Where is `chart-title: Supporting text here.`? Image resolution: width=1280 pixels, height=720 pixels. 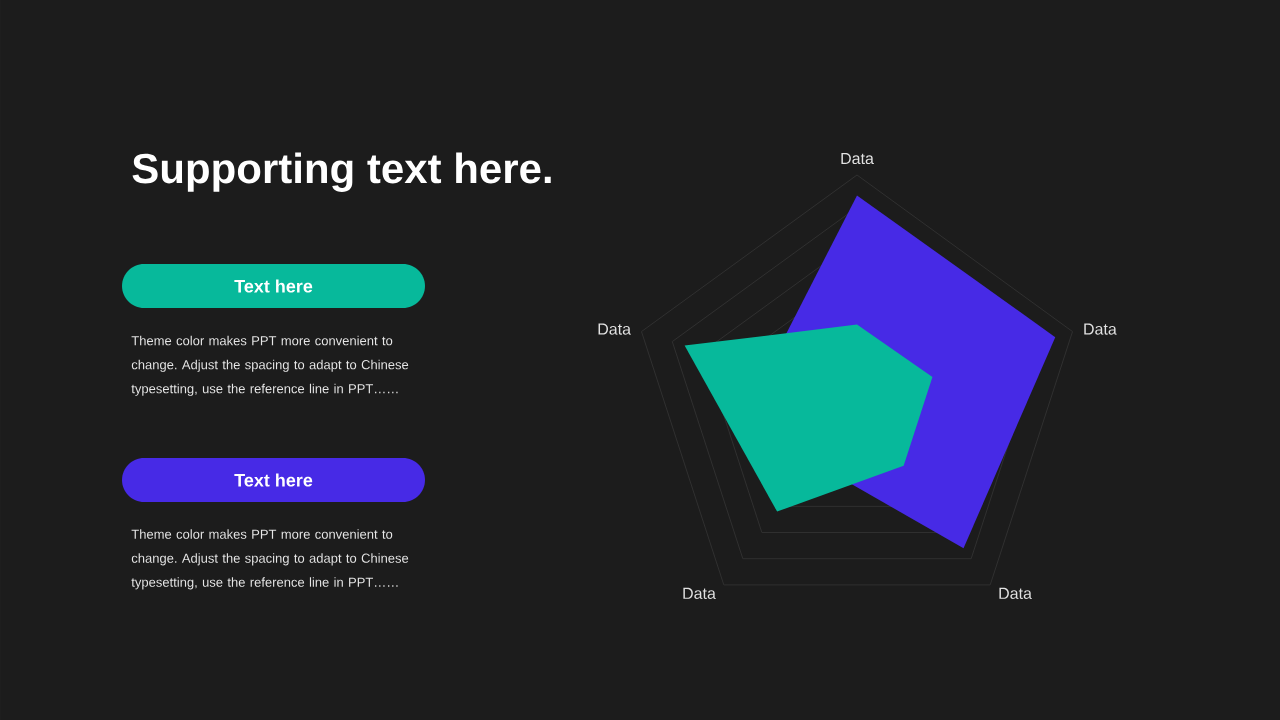 chart-title: Supporting text here. is located at coordinates (341, 172).